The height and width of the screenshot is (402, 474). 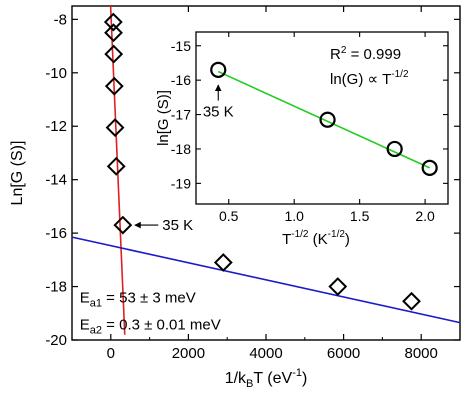 What do you see at coordinates (17, 173) in the screenshot?
I see `main-y-axis-label: Ln[G (S)]` at bounding box center [17, 173].